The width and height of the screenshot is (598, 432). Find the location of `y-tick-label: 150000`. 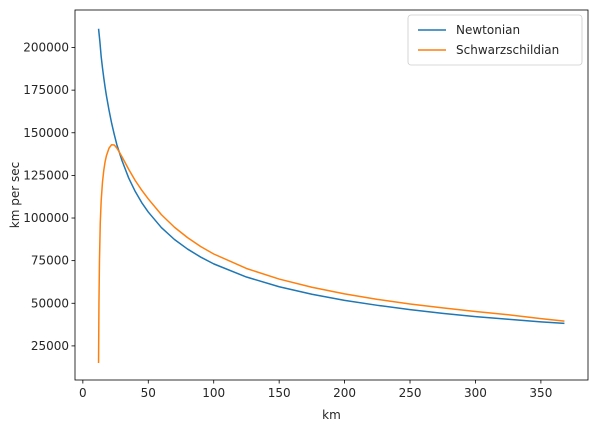

y-tick-label: 150000 is located at coordinates (46, 133).